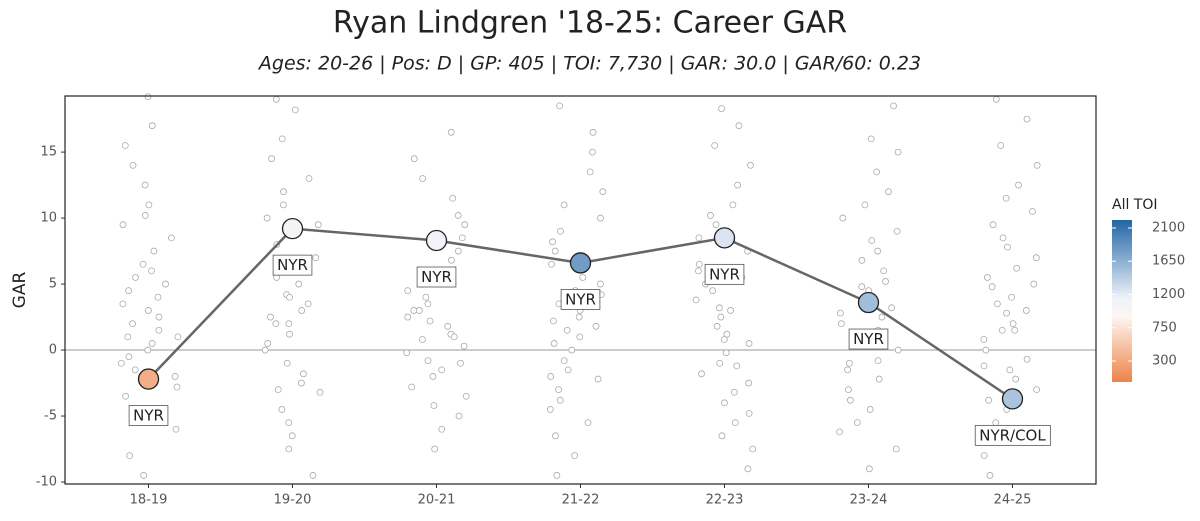 The image size is (1200, 521). I want to click on x-tick-label: 20-21, so click(437, 500).